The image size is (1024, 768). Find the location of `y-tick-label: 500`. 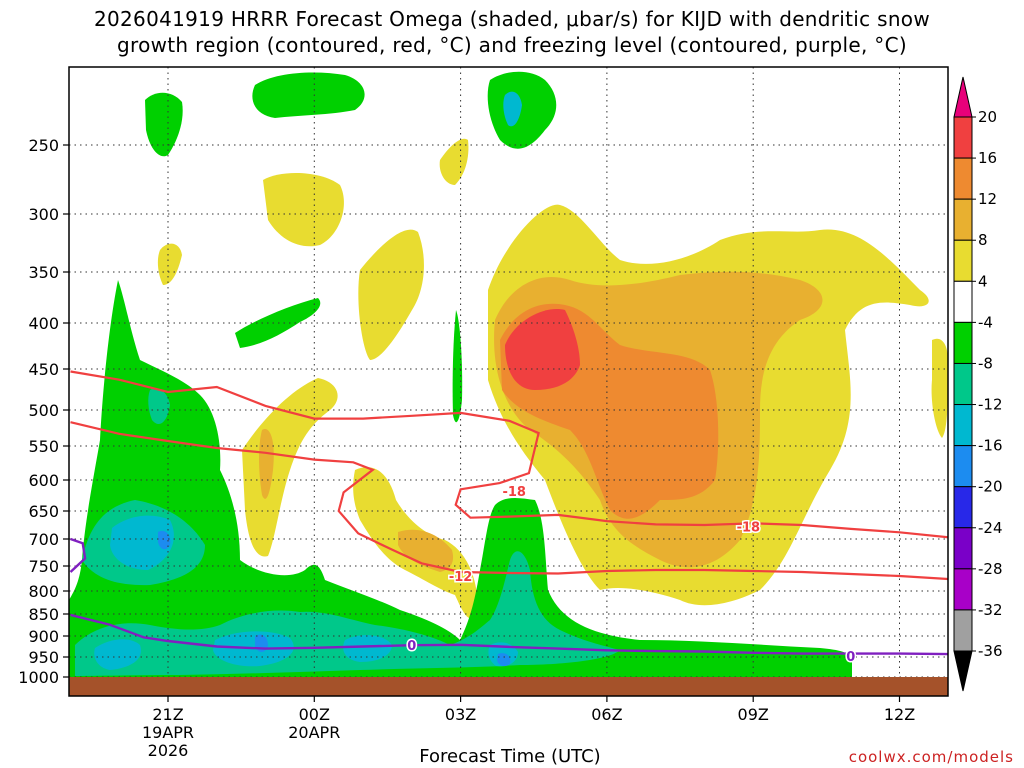

y-tick-label: 500 is located at coordinates (43, 410).